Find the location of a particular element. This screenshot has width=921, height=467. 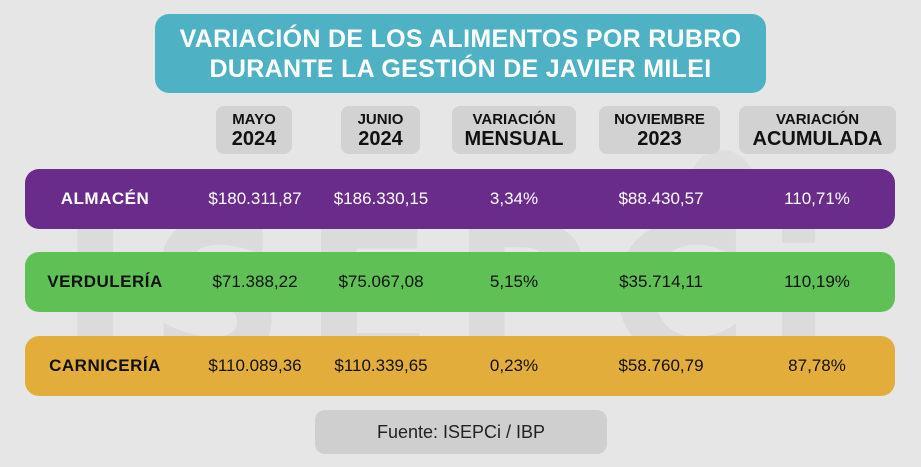

table-cell: $110.089,36 is located at coordinates (255, 365).